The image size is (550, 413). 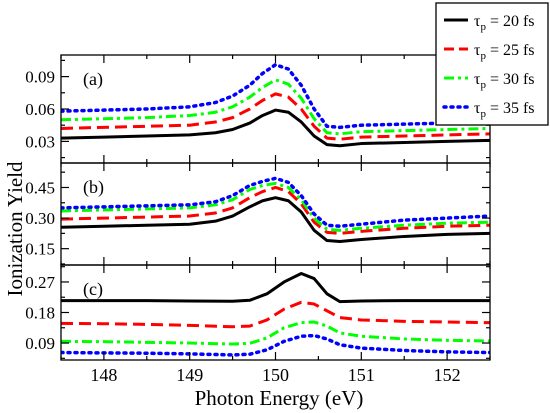 I want to click on panel-label: (c), so click(x=93, y=289).